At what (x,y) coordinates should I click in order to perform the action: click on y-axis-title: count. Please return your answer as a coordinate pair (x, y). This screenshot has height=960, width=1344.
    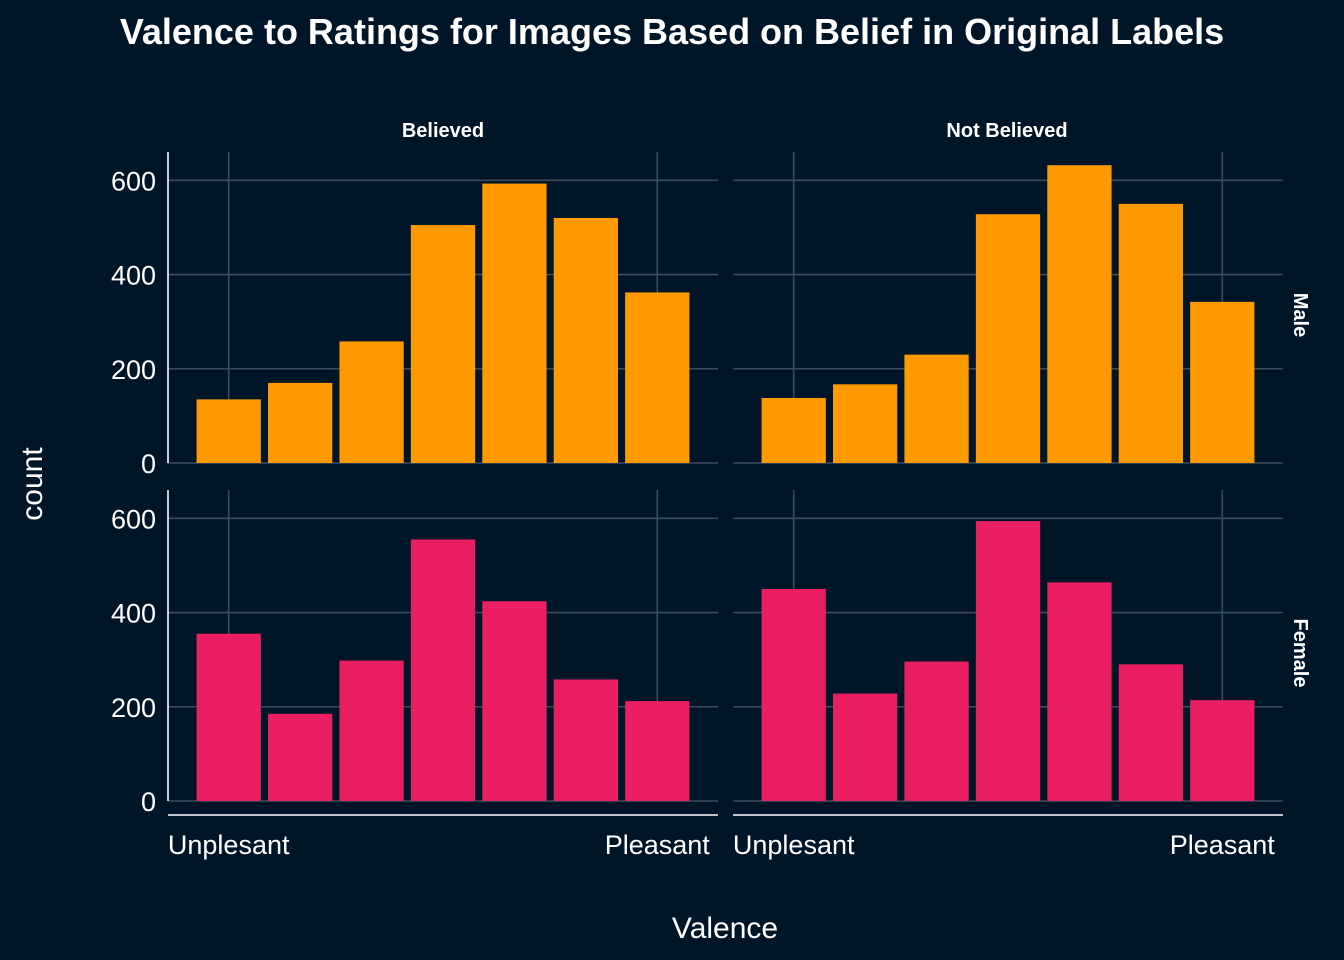
    Looking at the image, I should click on (32, 484).